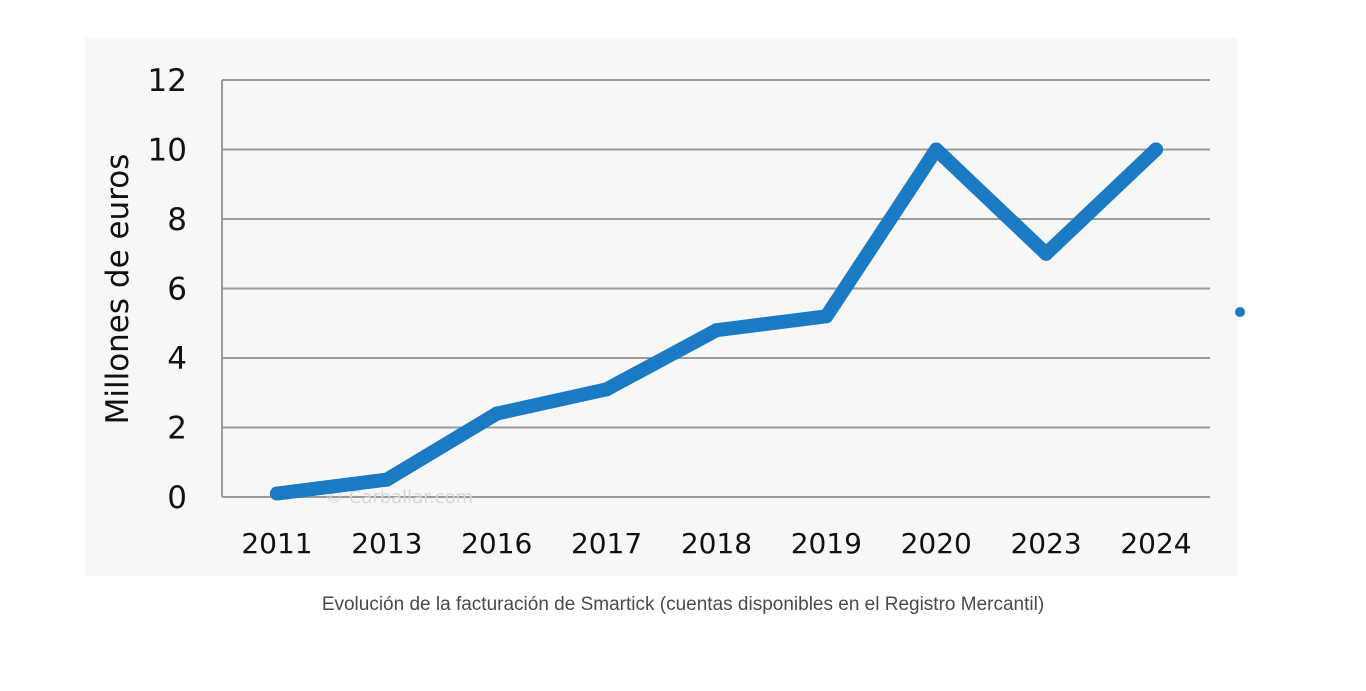 The height and width of the screenshot is (691, 1366). I want to click on y-tick-label: 12, so click(167, 81).